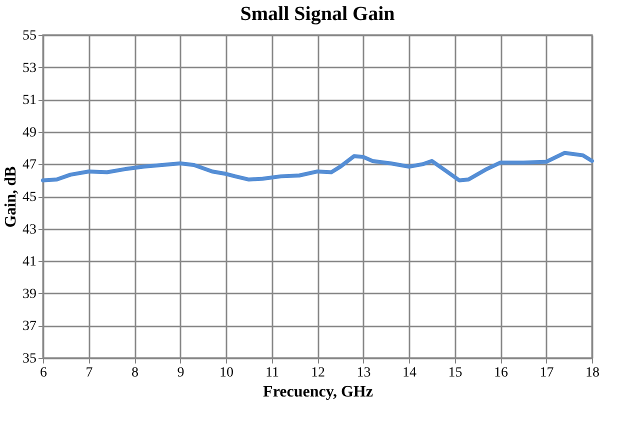  I want to click on x-tick-label: 17, so click(547, 373).